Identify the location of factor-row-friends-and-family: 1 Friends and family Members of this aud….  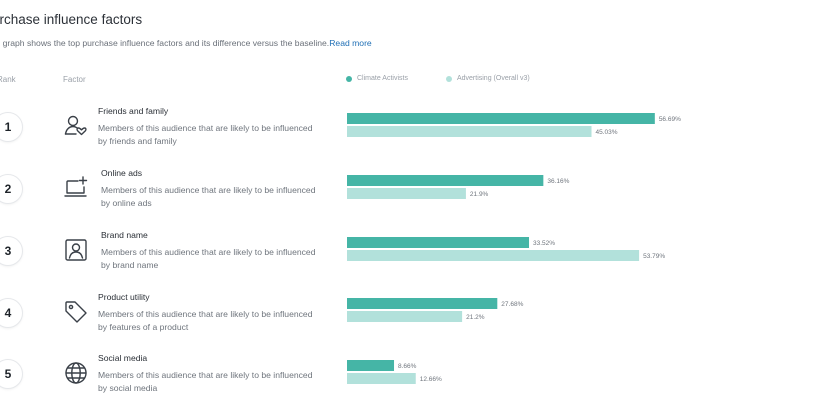
(420, 132).